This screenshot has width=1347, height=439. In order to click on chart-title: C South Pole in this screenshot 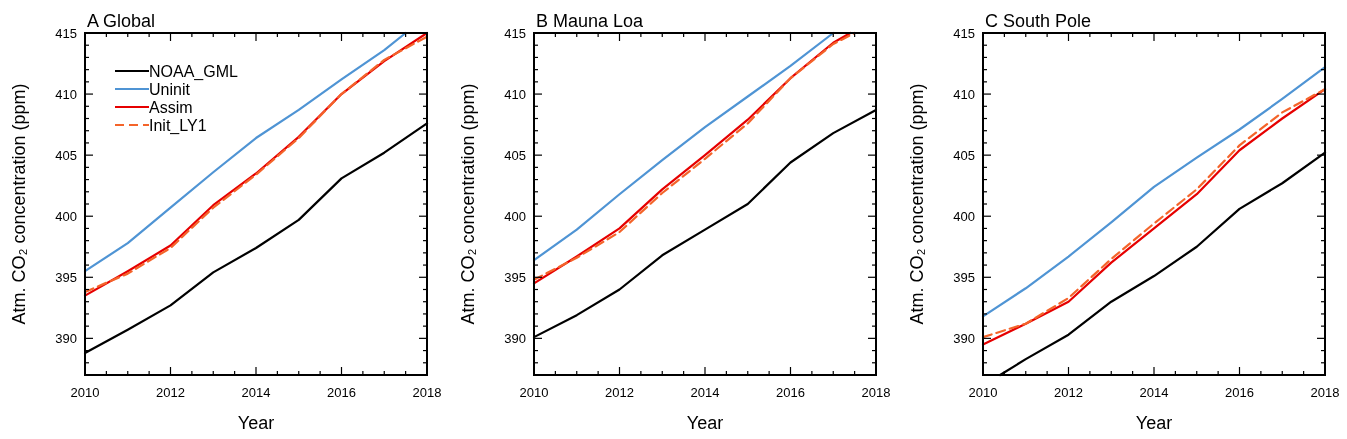, I will do `click(1038, 21)`.